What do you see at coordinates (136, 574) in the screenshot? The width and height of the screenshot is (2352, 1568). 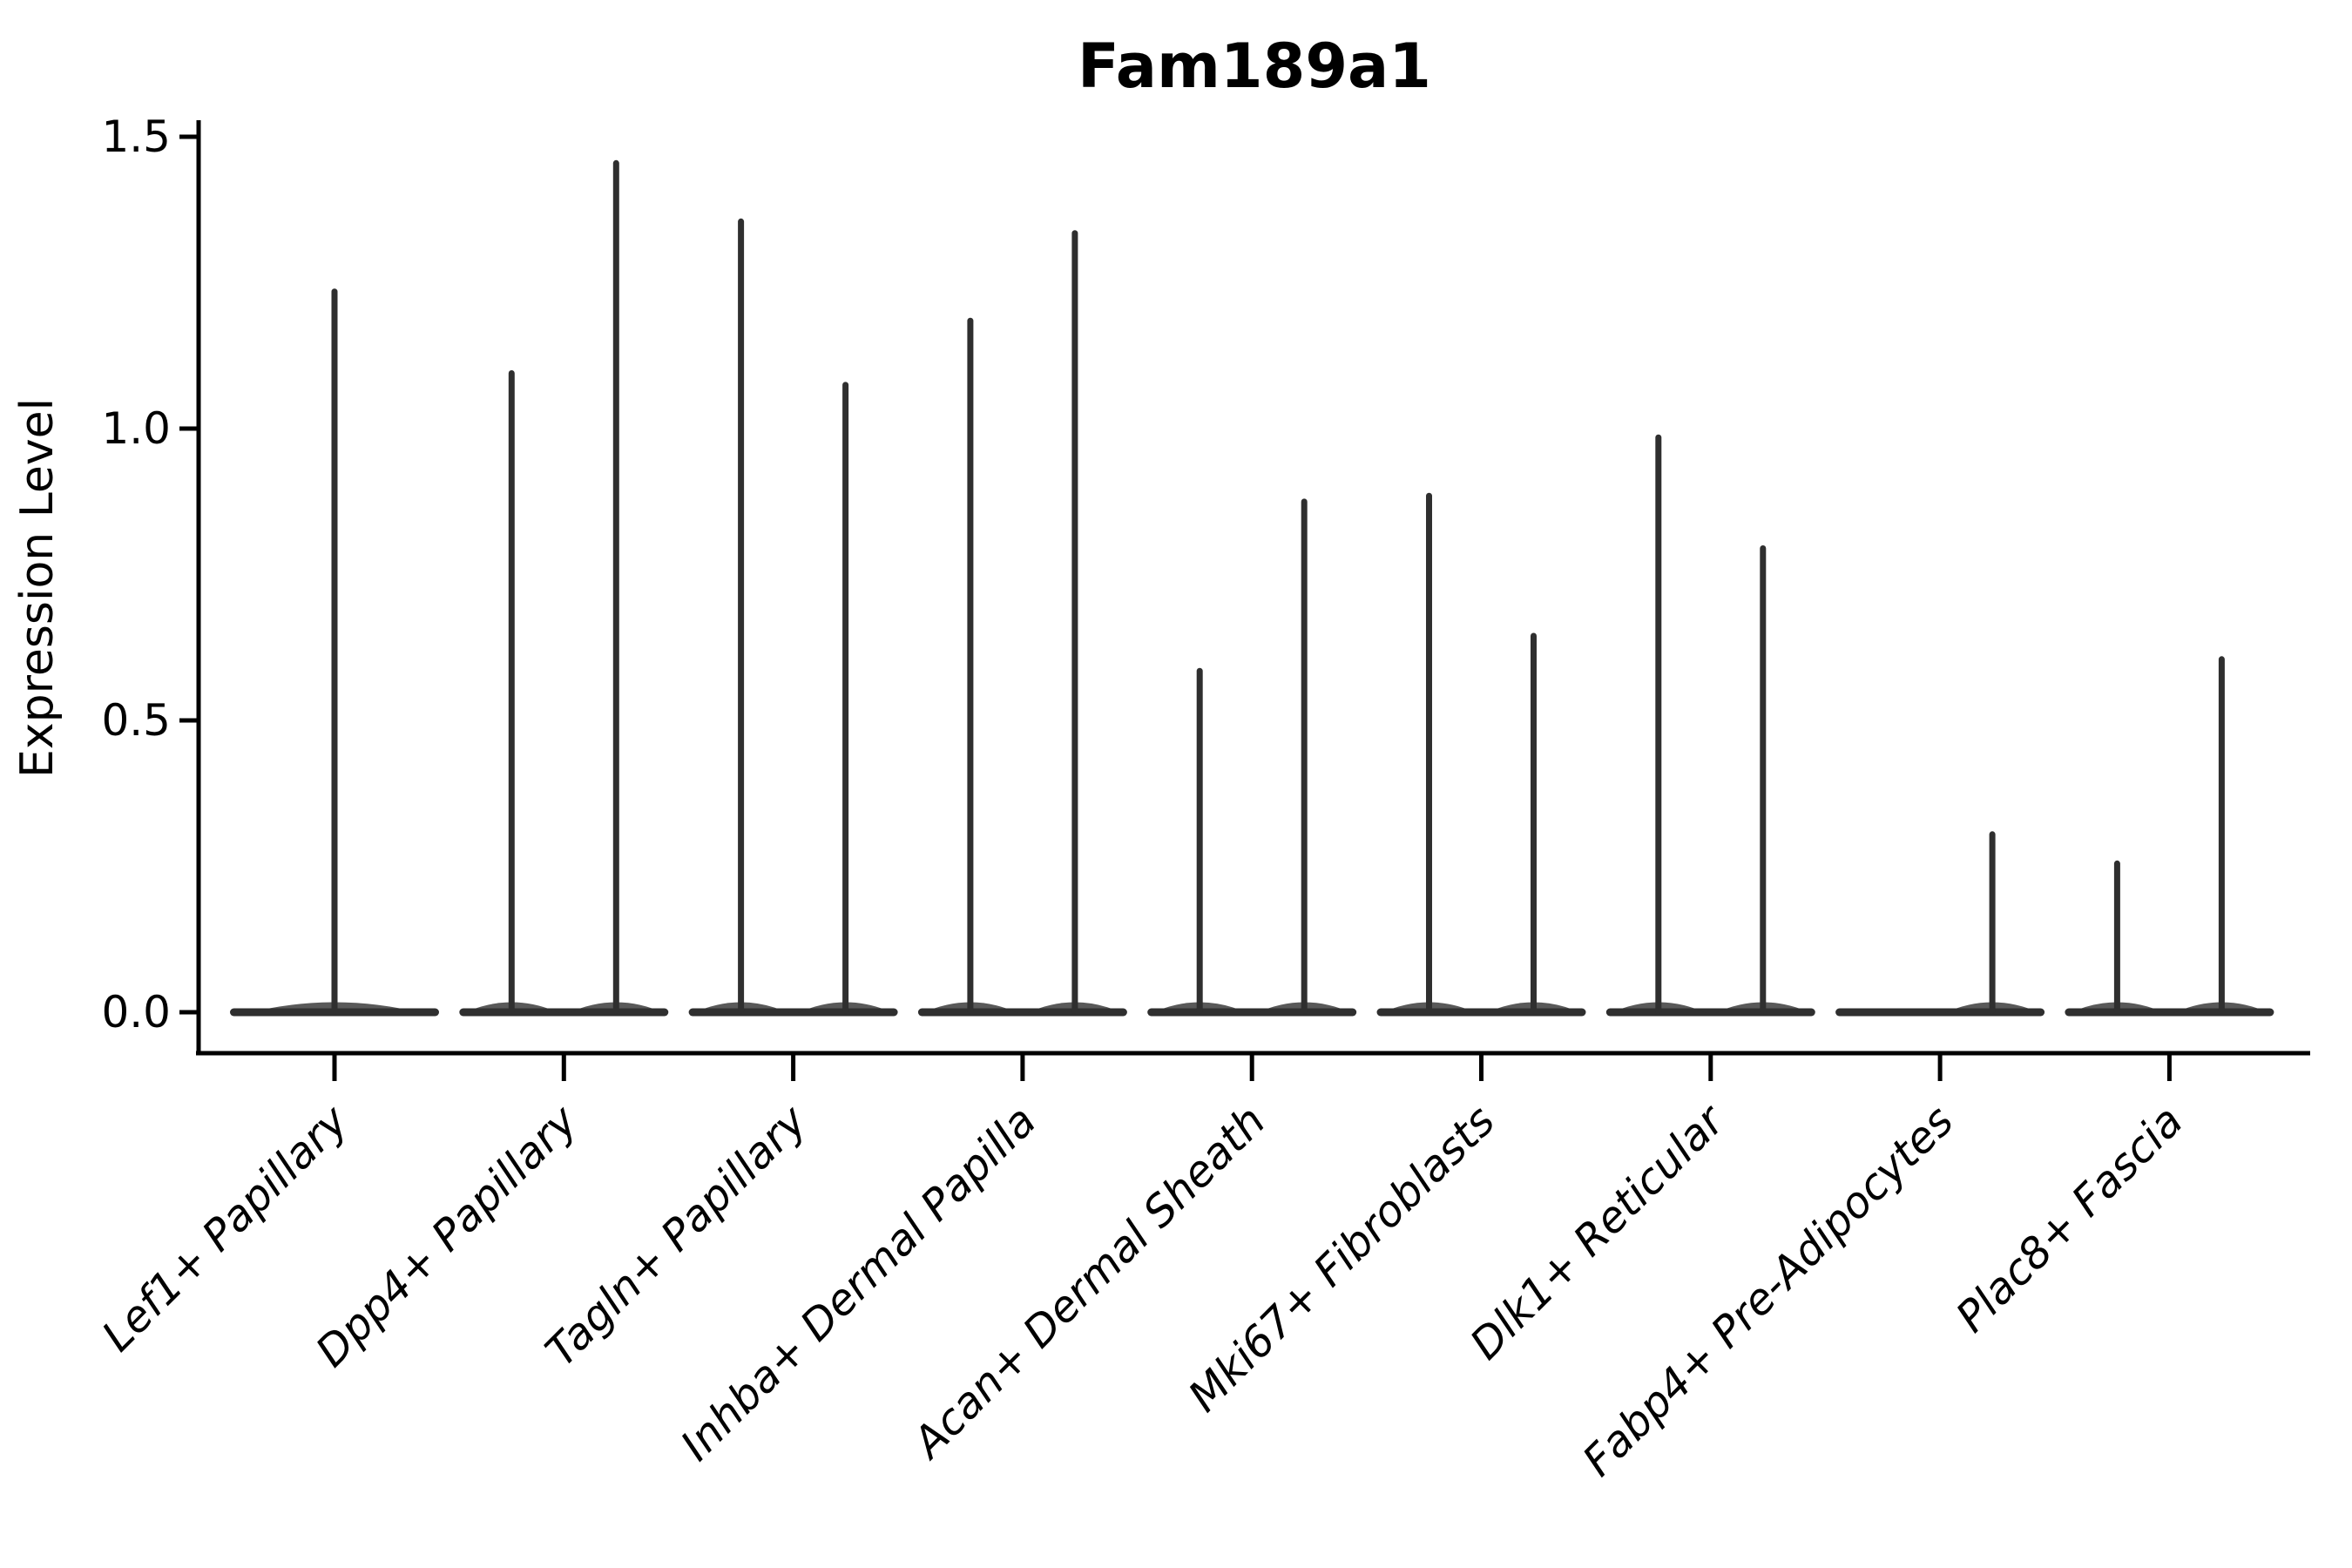 I see `y-tick-labels: 0.0 0.5 1.0 1.5` at bounding box center [136, 574].